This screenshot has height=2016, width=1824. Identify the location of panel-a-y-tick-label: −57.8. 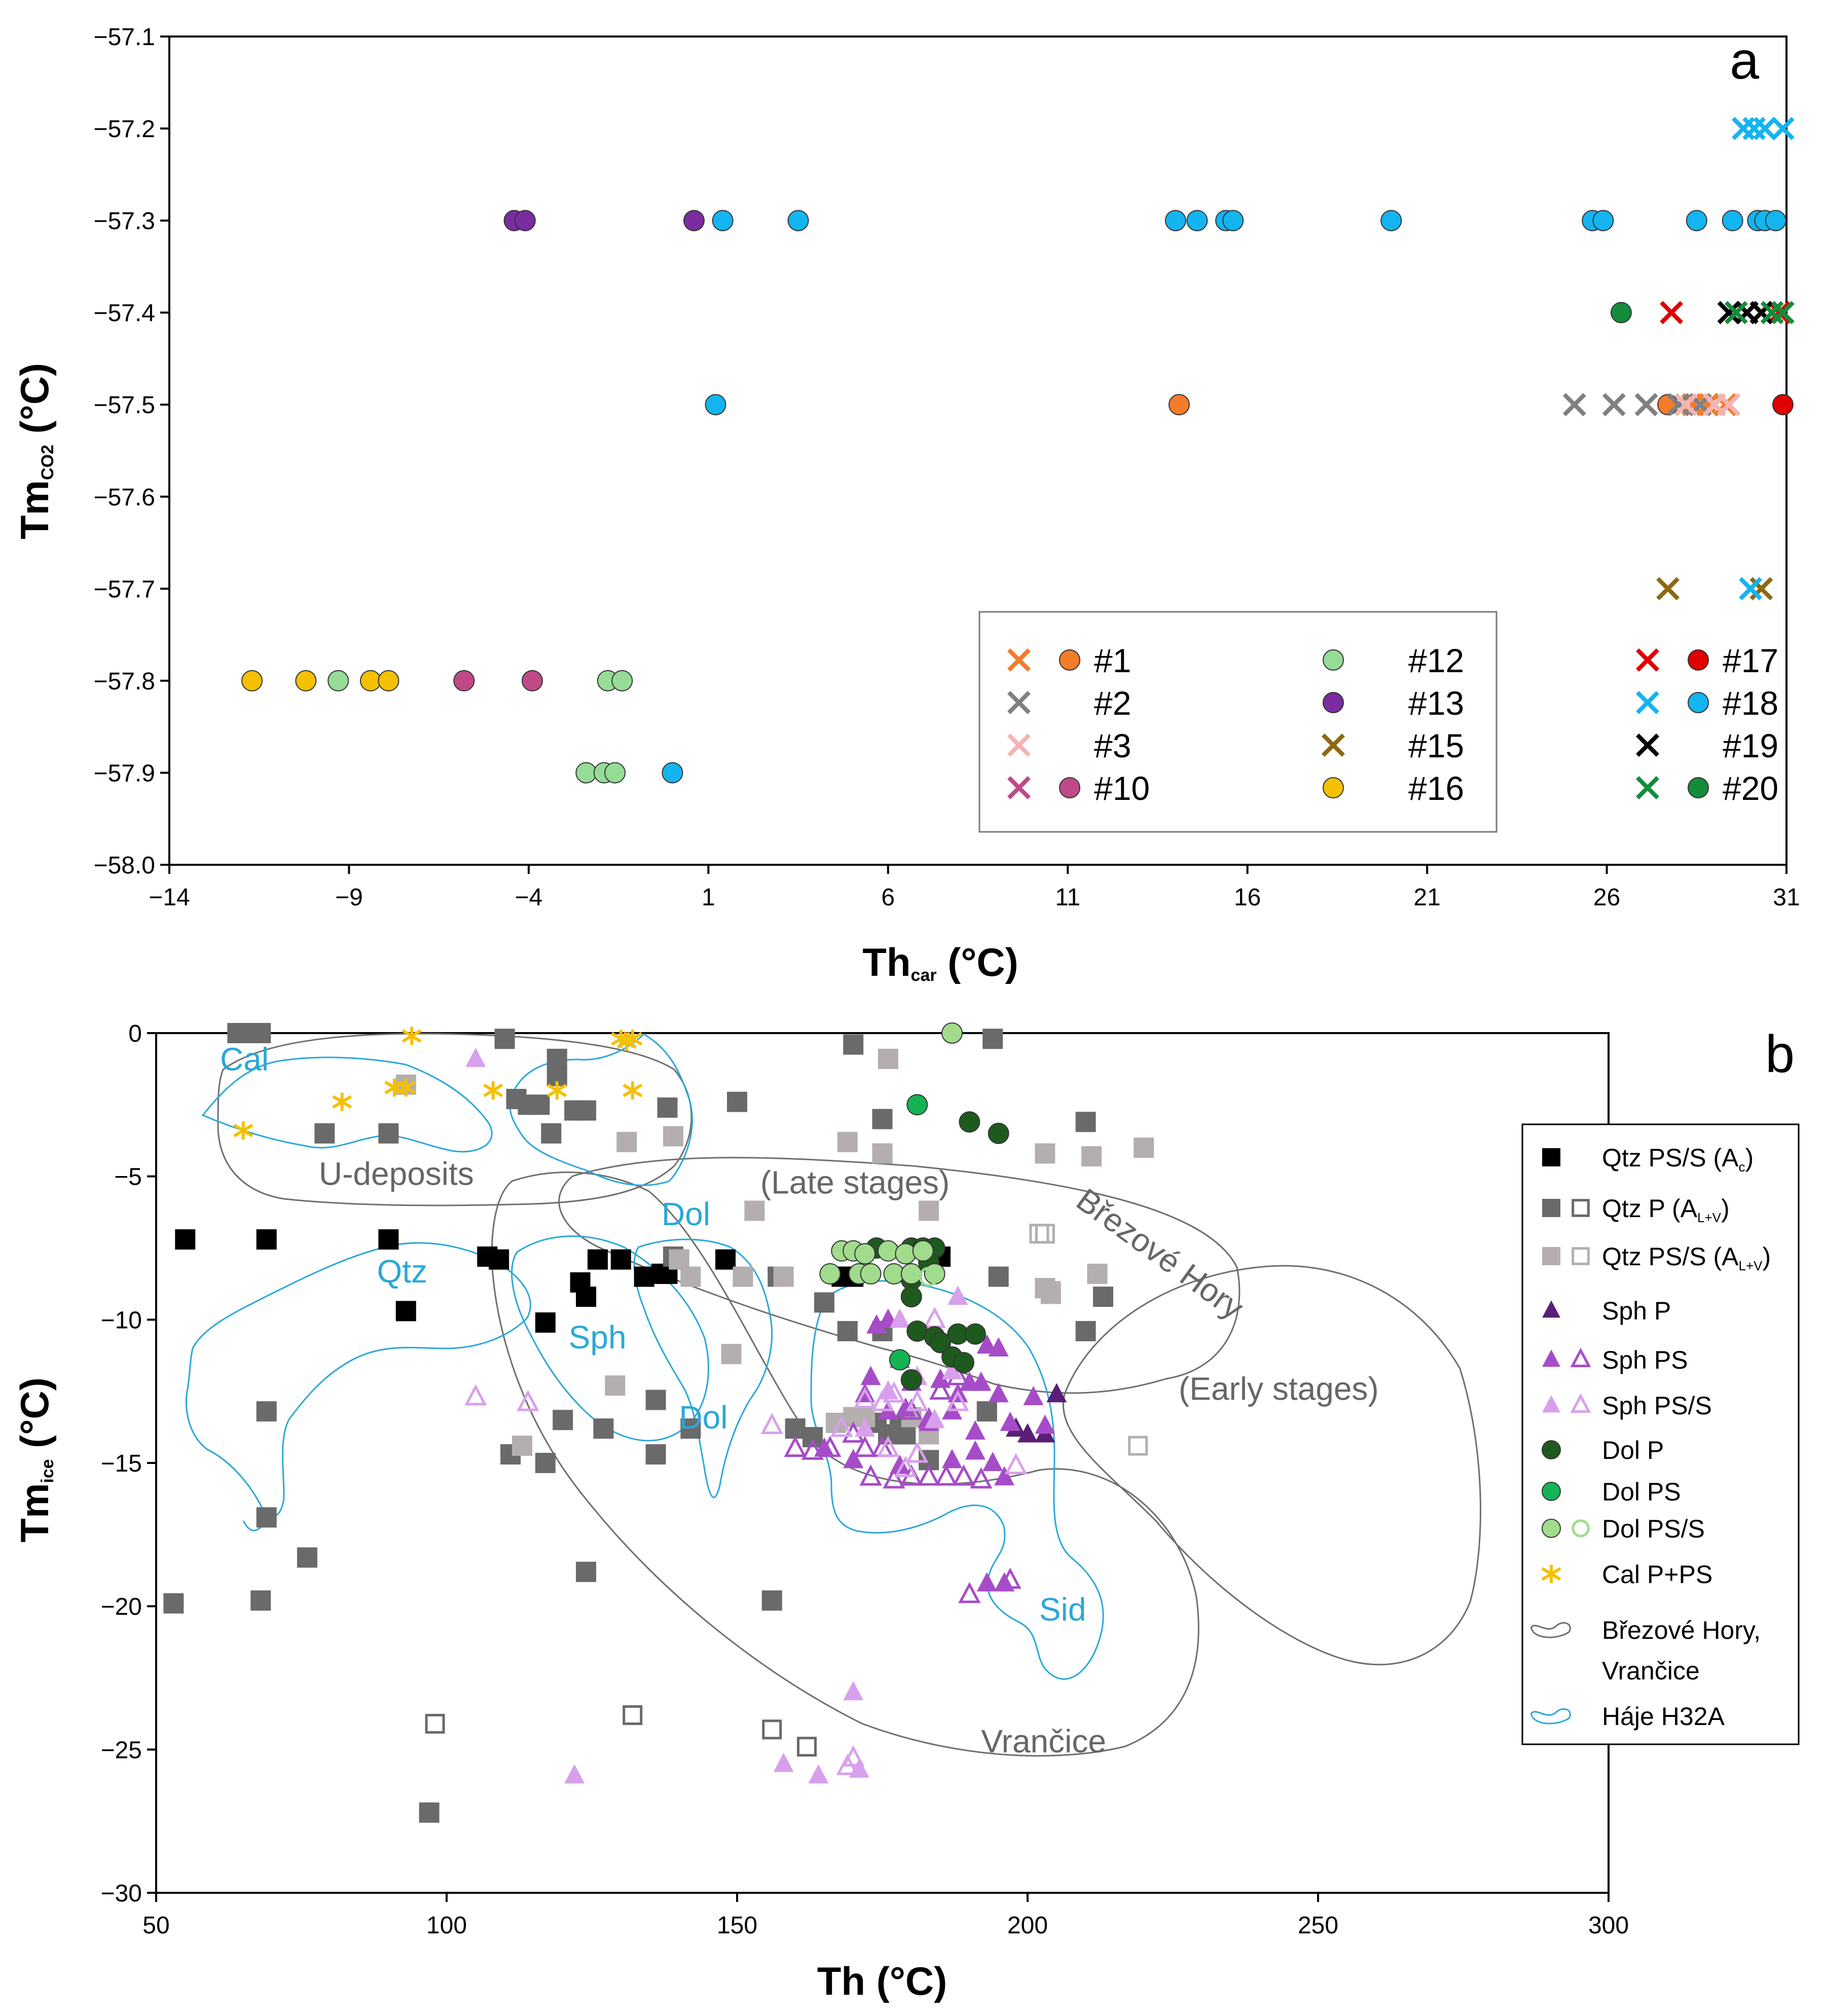
(124, 681).